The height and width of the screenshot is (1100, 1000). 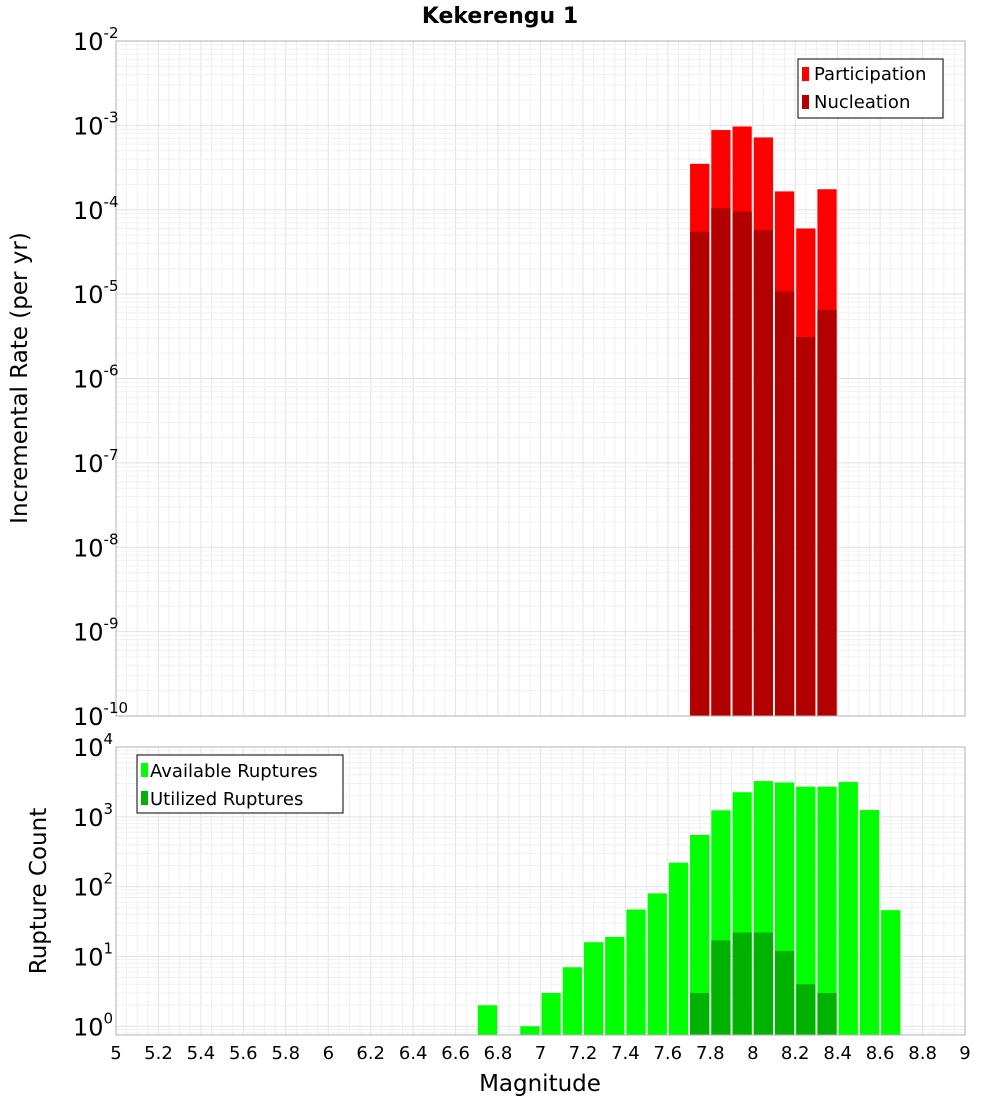 What do you see at coordinates (109, 739) in the screenshot?
I see `y-tick-exponent: 4` at bounding box center [109, 739].